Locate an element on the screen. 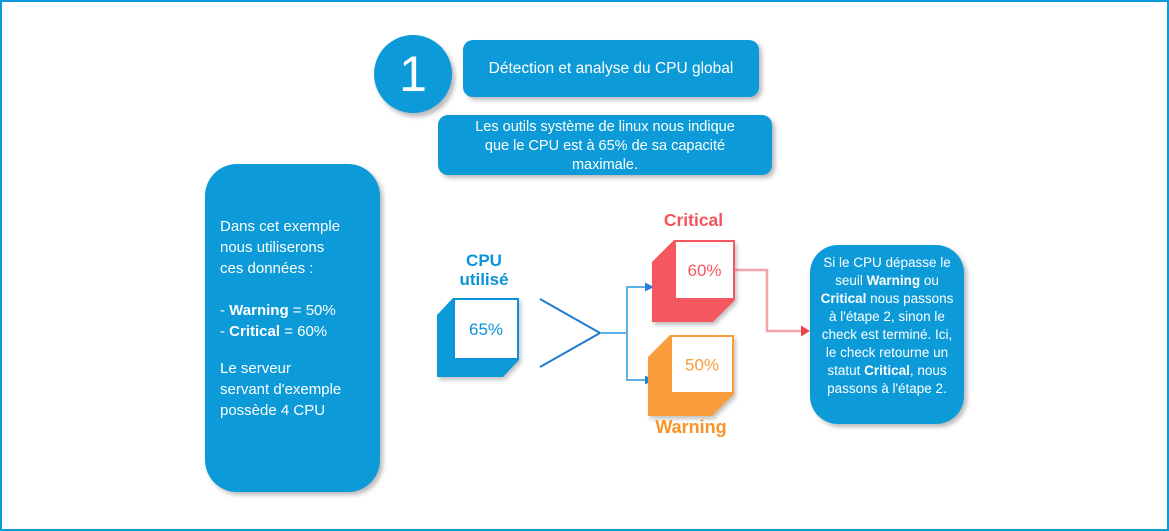  intro-line: Dans cet exemple is located at coordinates (280, 226).